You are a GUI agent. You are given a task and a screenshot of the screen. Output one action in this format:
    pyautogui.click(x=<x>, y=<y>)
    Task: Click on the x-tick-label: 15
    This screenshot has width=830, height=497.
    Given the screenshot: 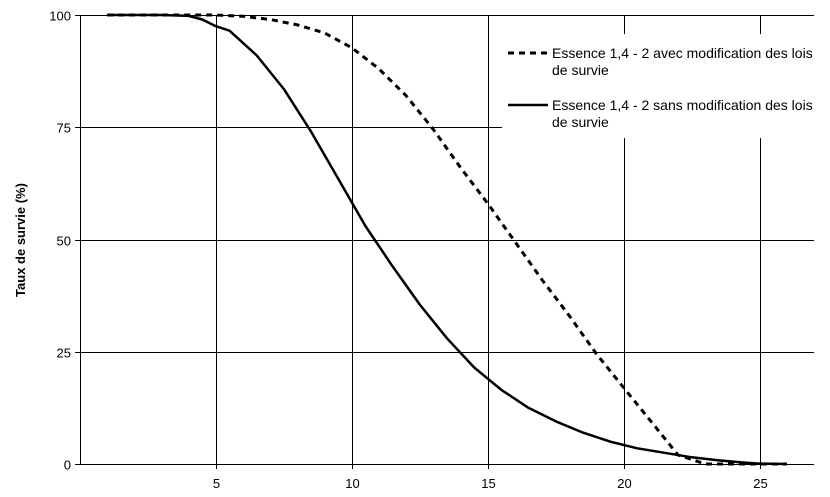 What is the action you would take?
    pyautogui.click(x=488, y=483)
    